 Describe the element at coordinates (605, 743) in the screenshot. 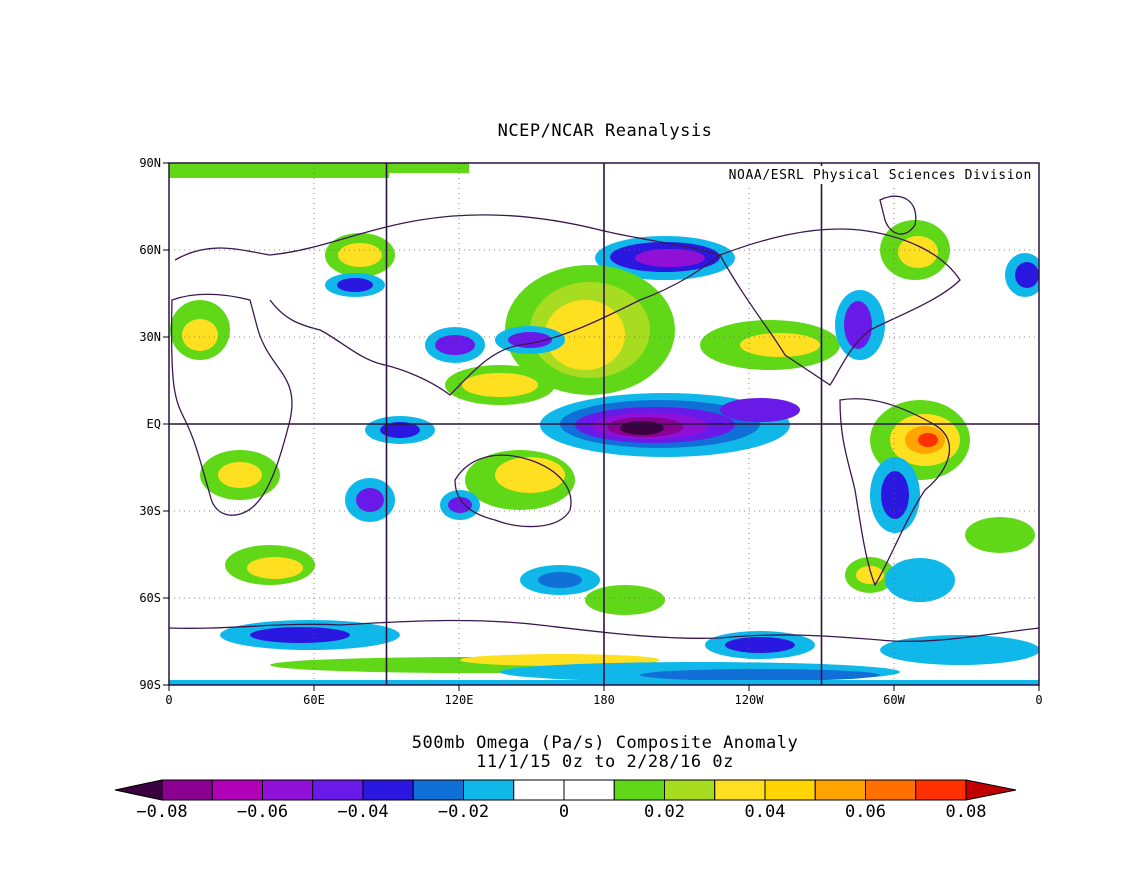

I see `caption-variable: 500mb Omega (Pa/s) Composite Anomaly` at that location.